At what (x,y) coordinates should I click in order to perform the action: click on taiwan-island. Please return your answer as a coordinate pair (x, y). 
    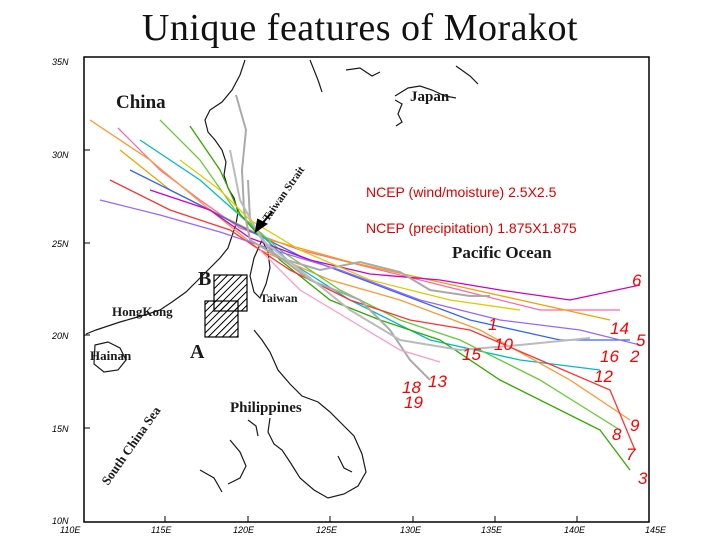
    Looking at the image, I should click on (260, 269).